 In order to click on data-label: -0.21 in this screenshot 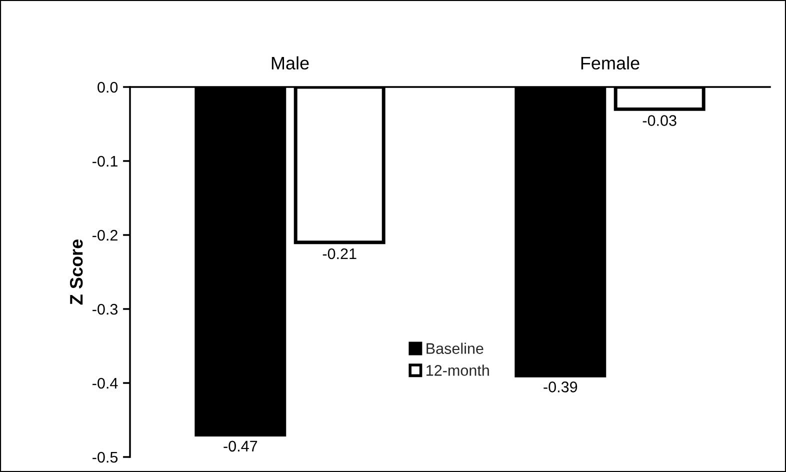, I will do `click(339, 254)`.